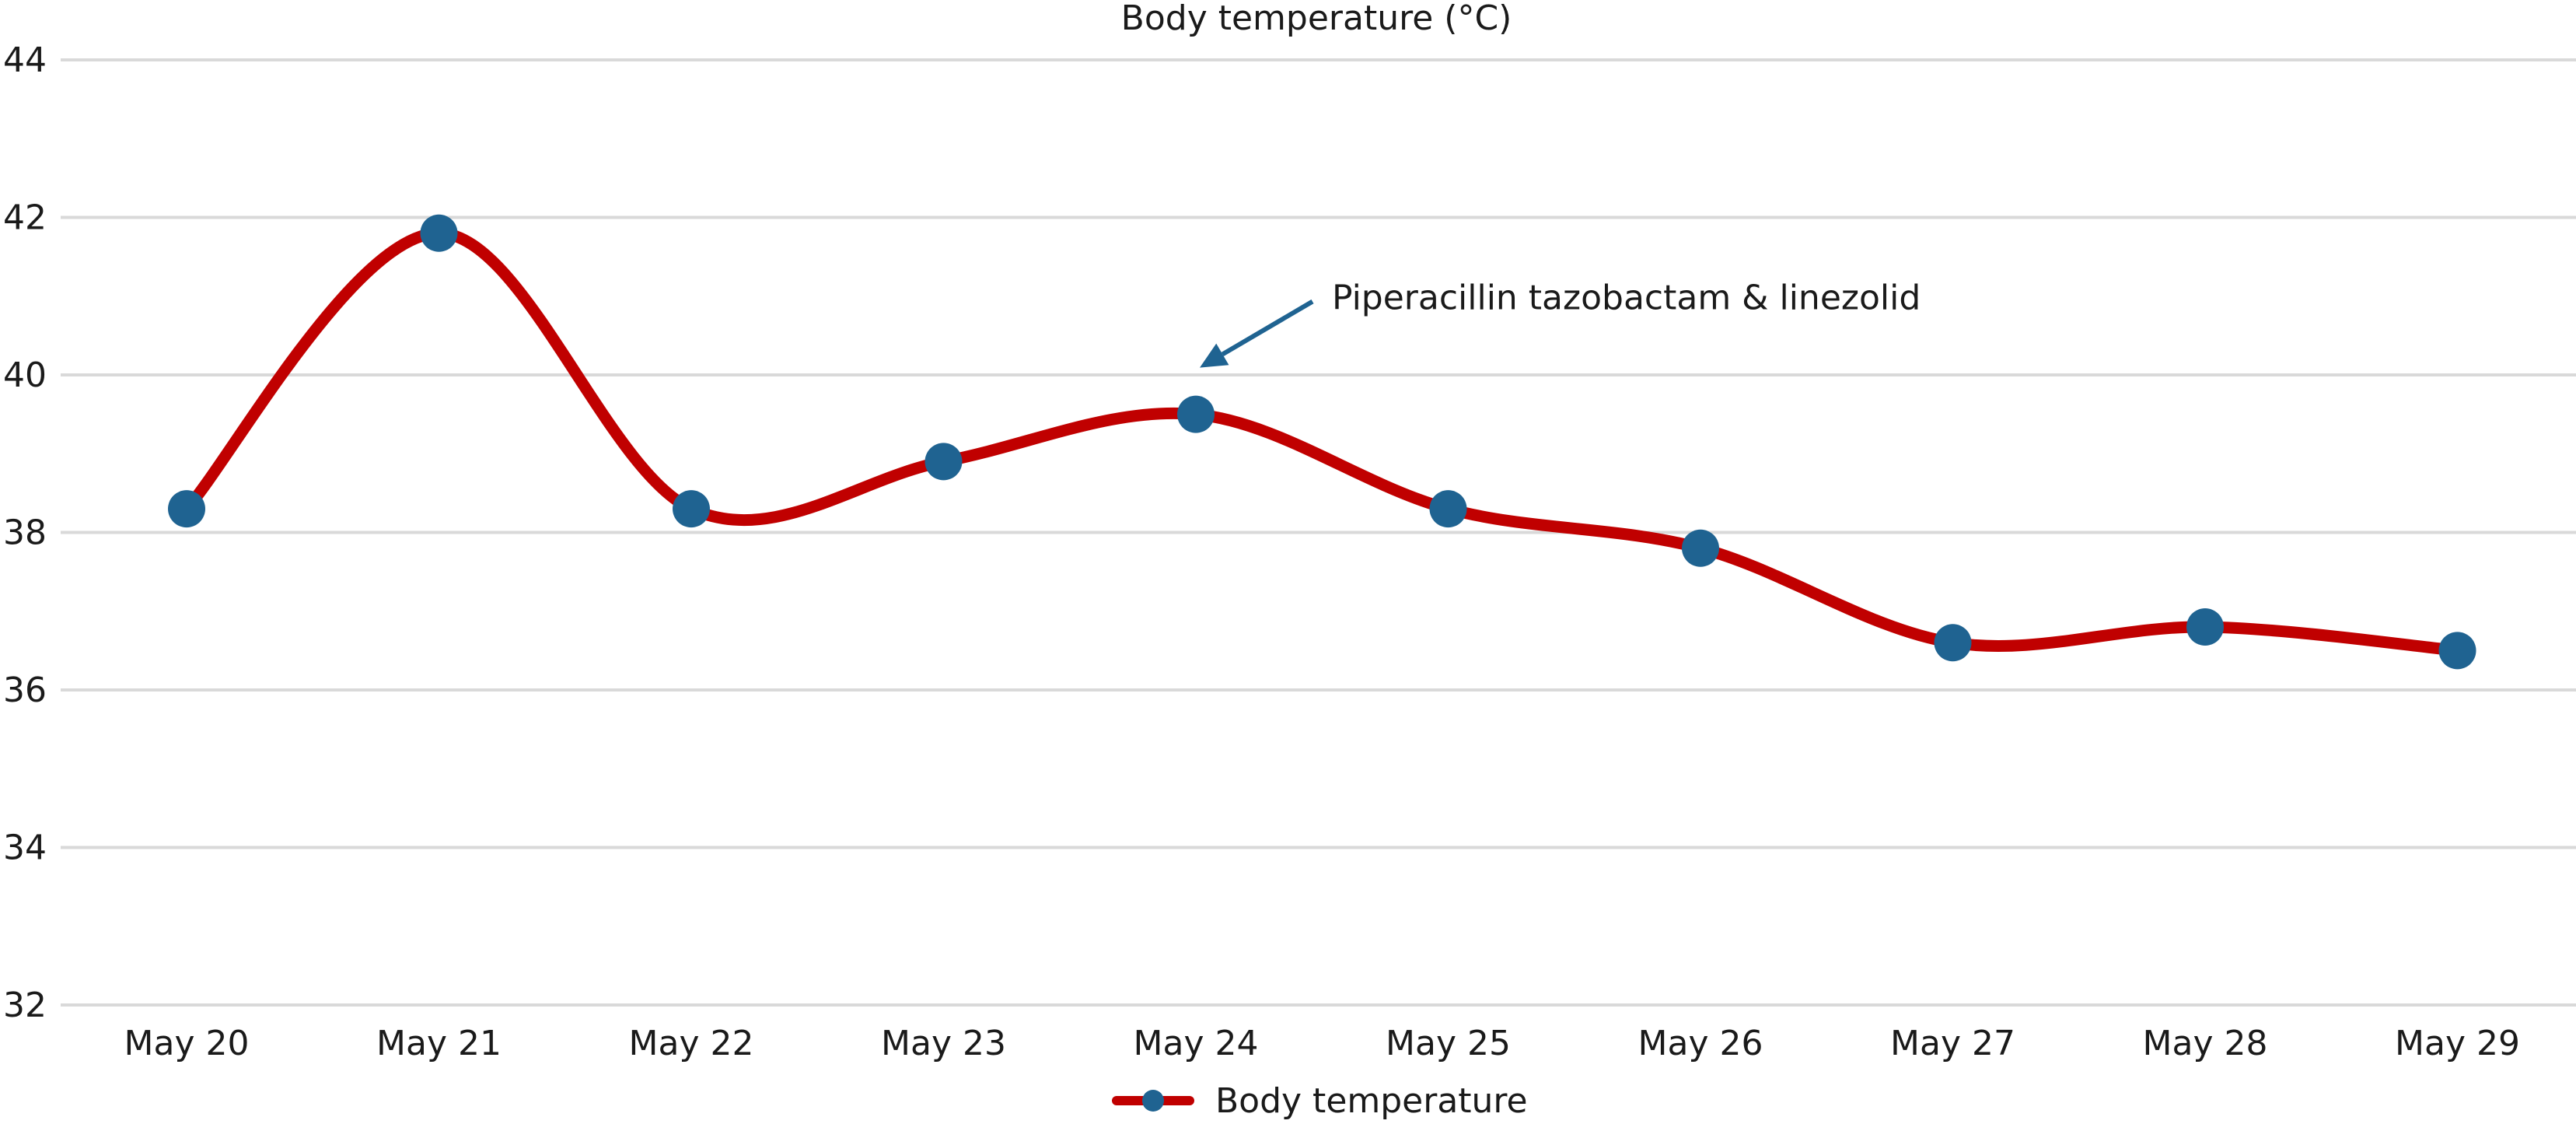 Image resolution: width=2576 pixels, height=1124 pixels. I want to click on y-tick-42: 42, so click(25, 218).